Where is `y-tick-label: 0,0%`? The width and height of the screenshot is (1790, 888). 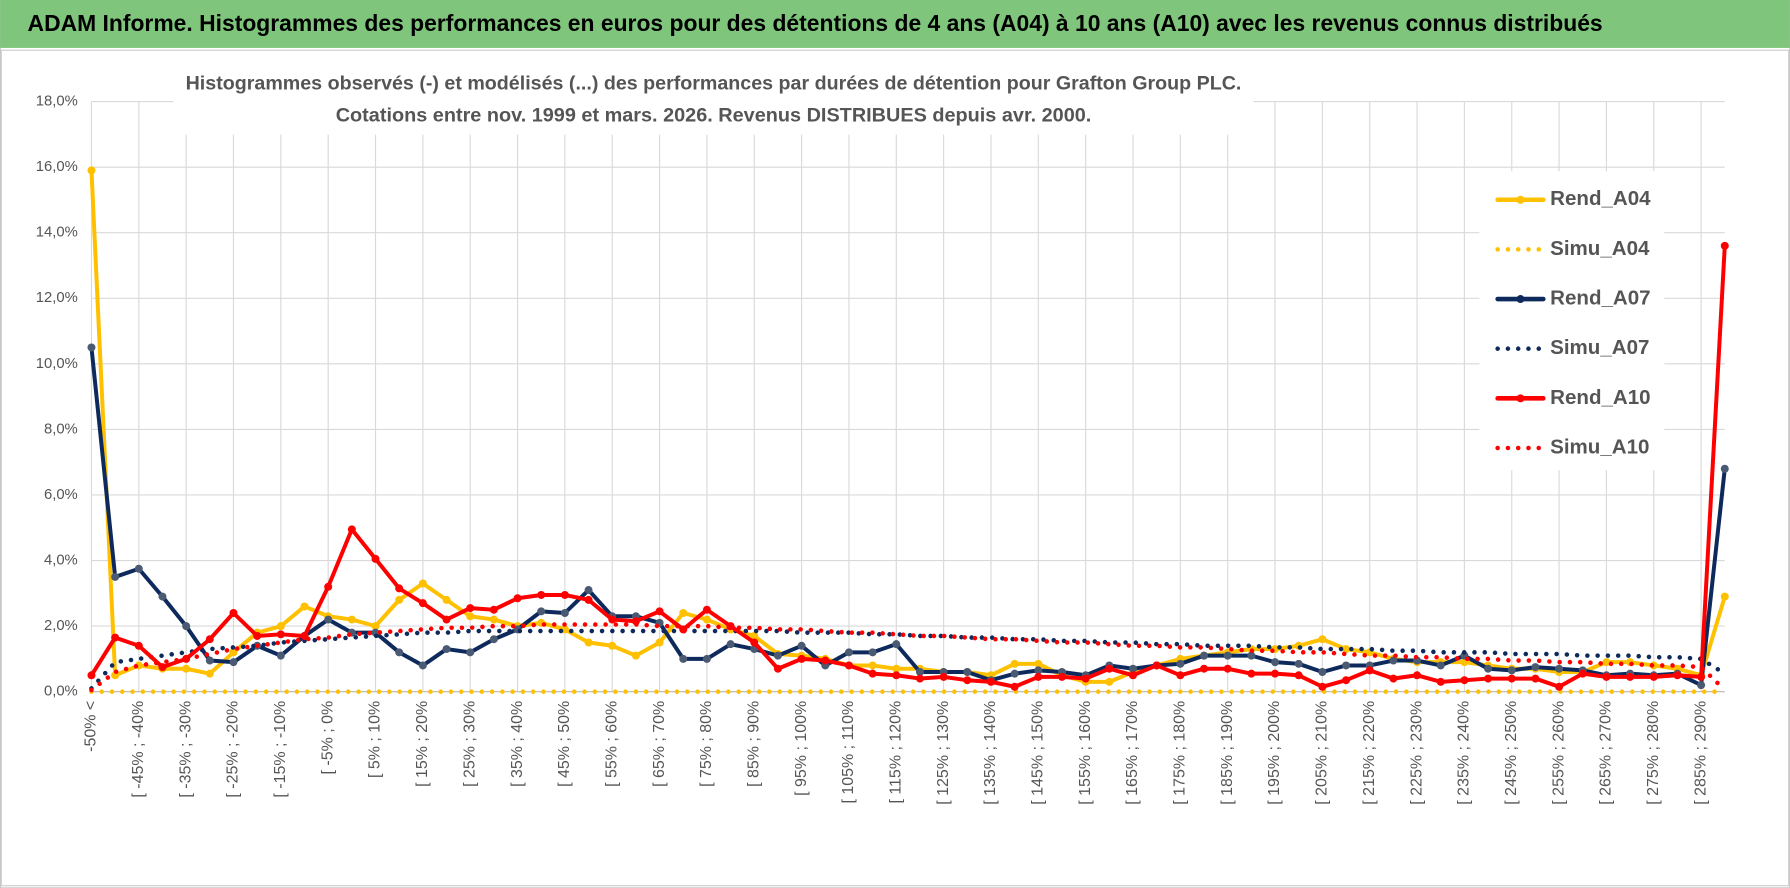
y-tick-label: 0,0% is located at coordinates (61, 692).